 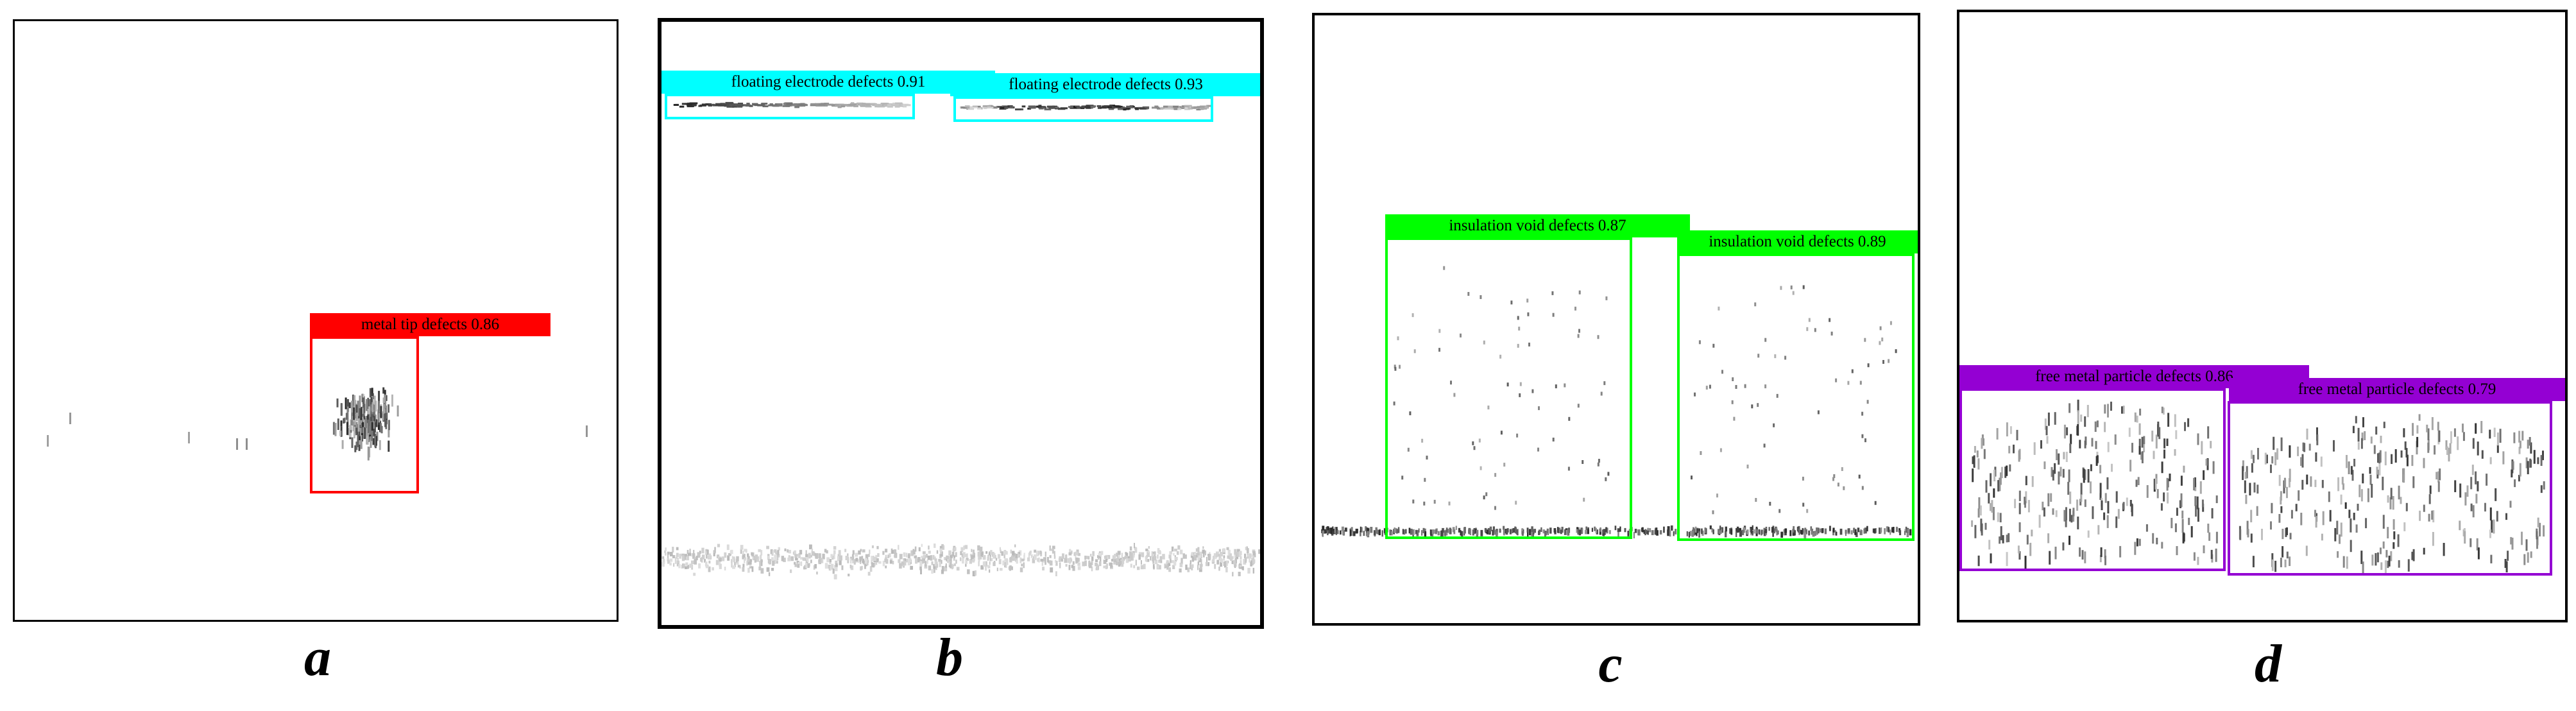 What do you see at coordinates (1611, 664) in the screenshot?
I see `caption-c: c` at bounding box center [1611, 664].